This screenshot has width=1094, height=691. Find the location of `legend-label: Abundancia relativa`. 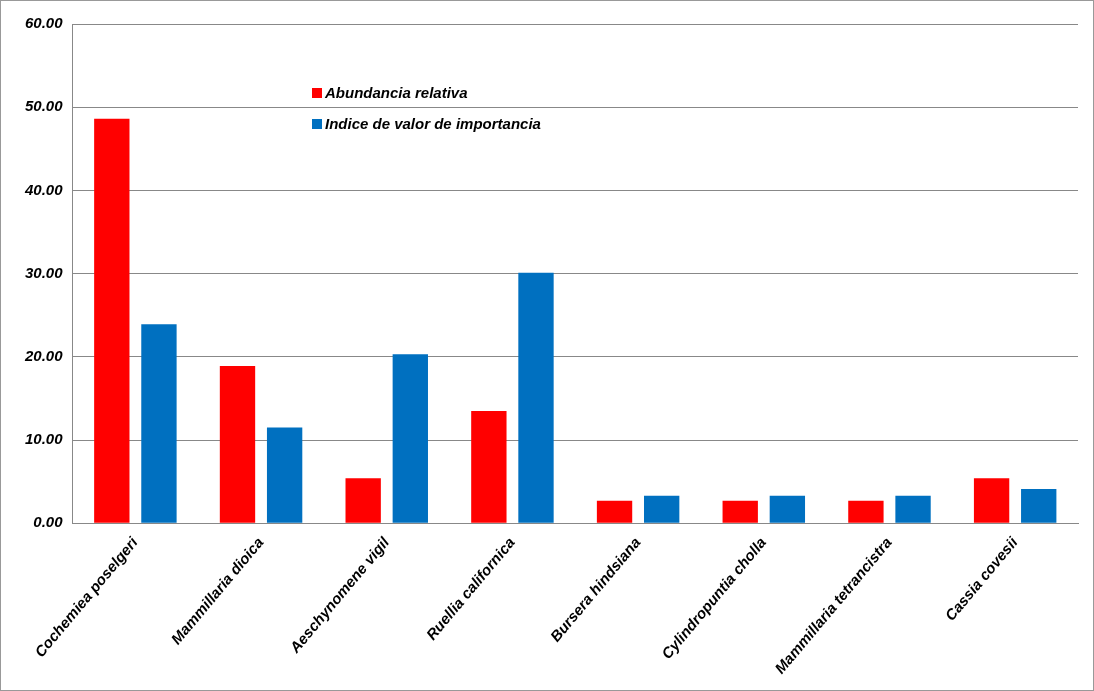

legend-label: Abundancia relativa is located at coordinates (396, 92).